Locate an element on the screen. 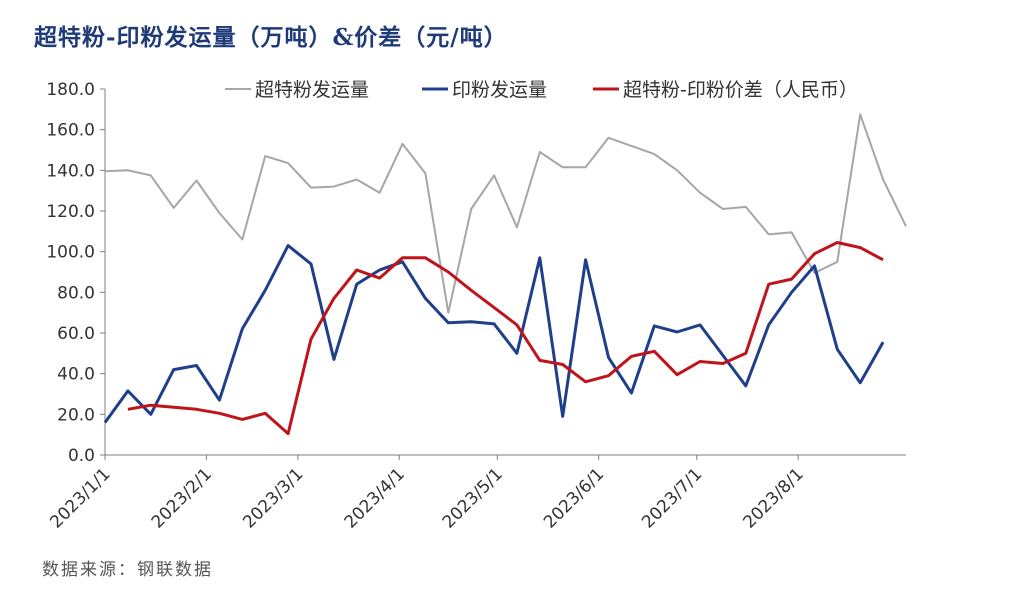 The width and height of the screenshot is (1016, 600). legend-label: 超特粉发运量 is located at coordinates (312, 90).